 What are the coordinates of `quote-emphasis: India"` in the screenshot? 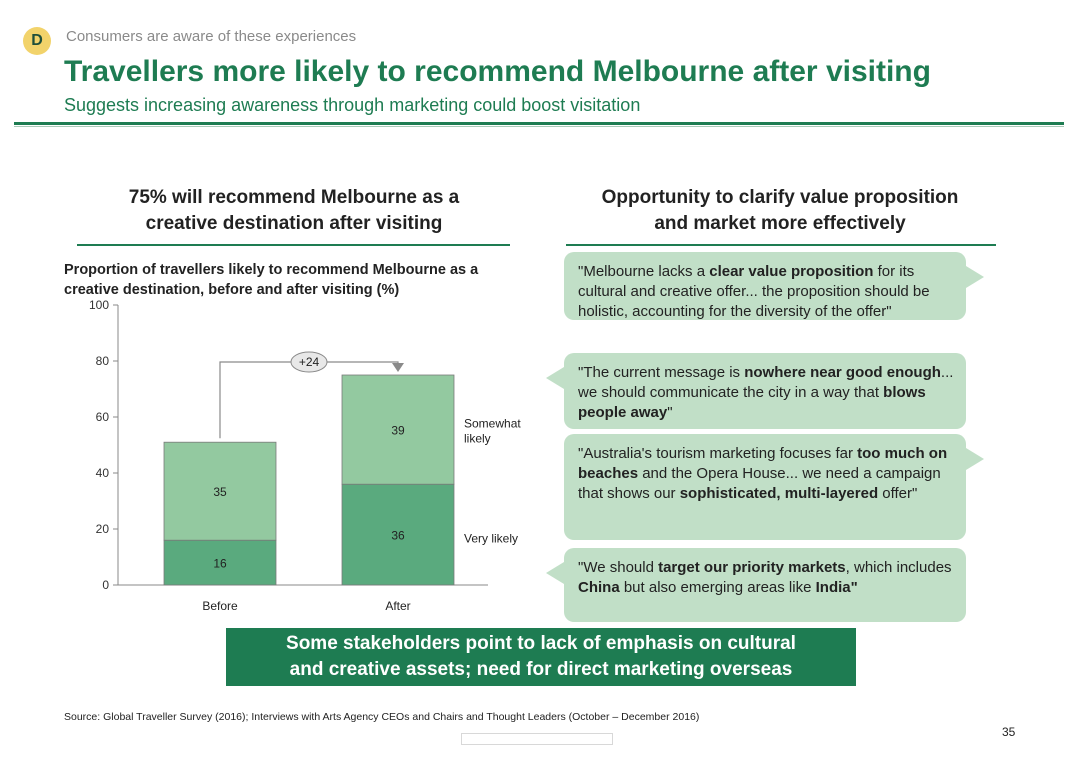 It's located at (836, 587).